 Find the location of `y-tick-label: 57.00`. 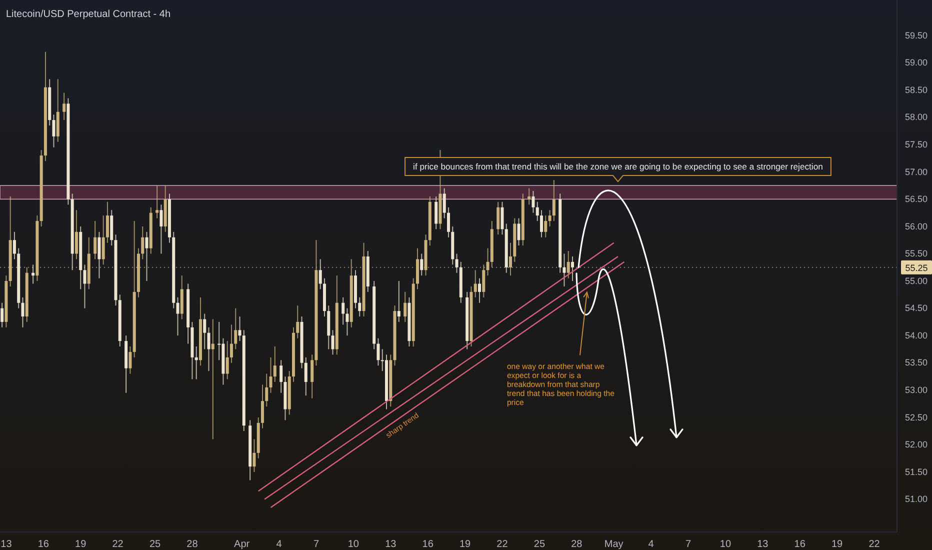

y-tick-label: 57.00 is located at coordinates (916, 171).